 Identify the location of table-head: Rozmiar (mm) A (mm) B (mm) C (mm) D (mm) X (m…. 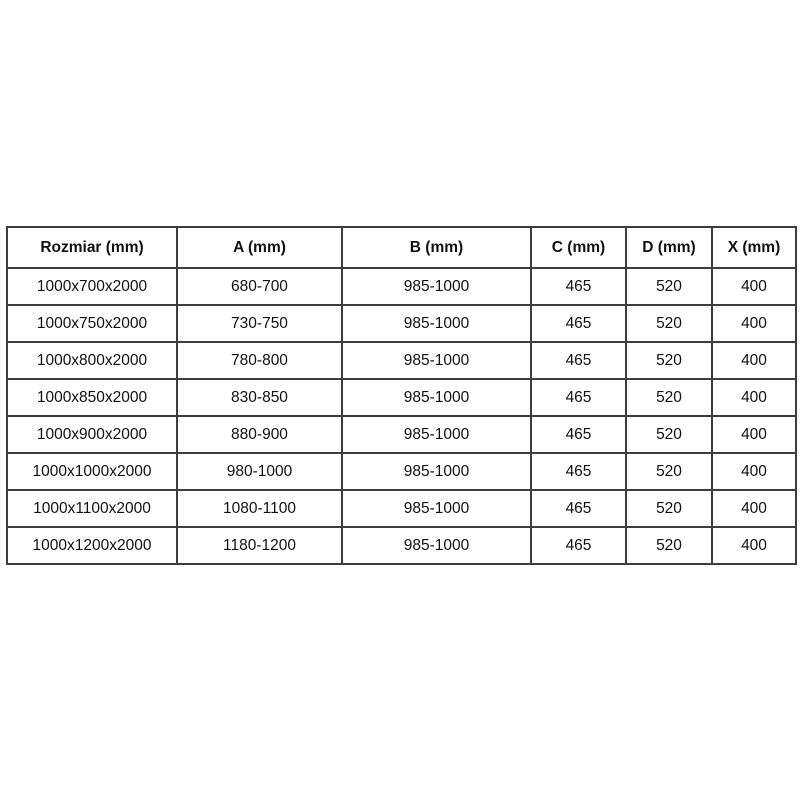
(401, 247).